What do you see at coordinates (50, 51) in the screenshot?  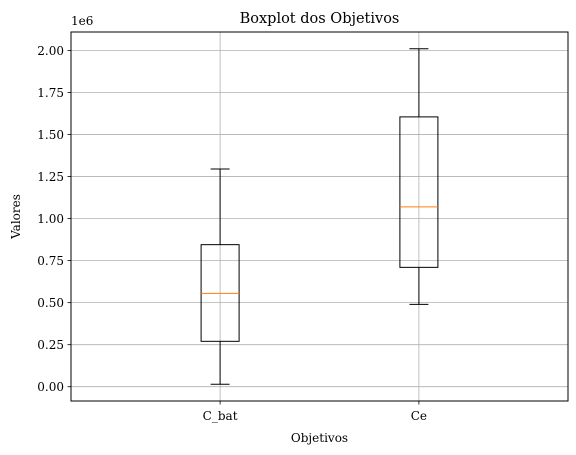 I see `y-tick-label: 2.00` at bounding box center [50, 51].